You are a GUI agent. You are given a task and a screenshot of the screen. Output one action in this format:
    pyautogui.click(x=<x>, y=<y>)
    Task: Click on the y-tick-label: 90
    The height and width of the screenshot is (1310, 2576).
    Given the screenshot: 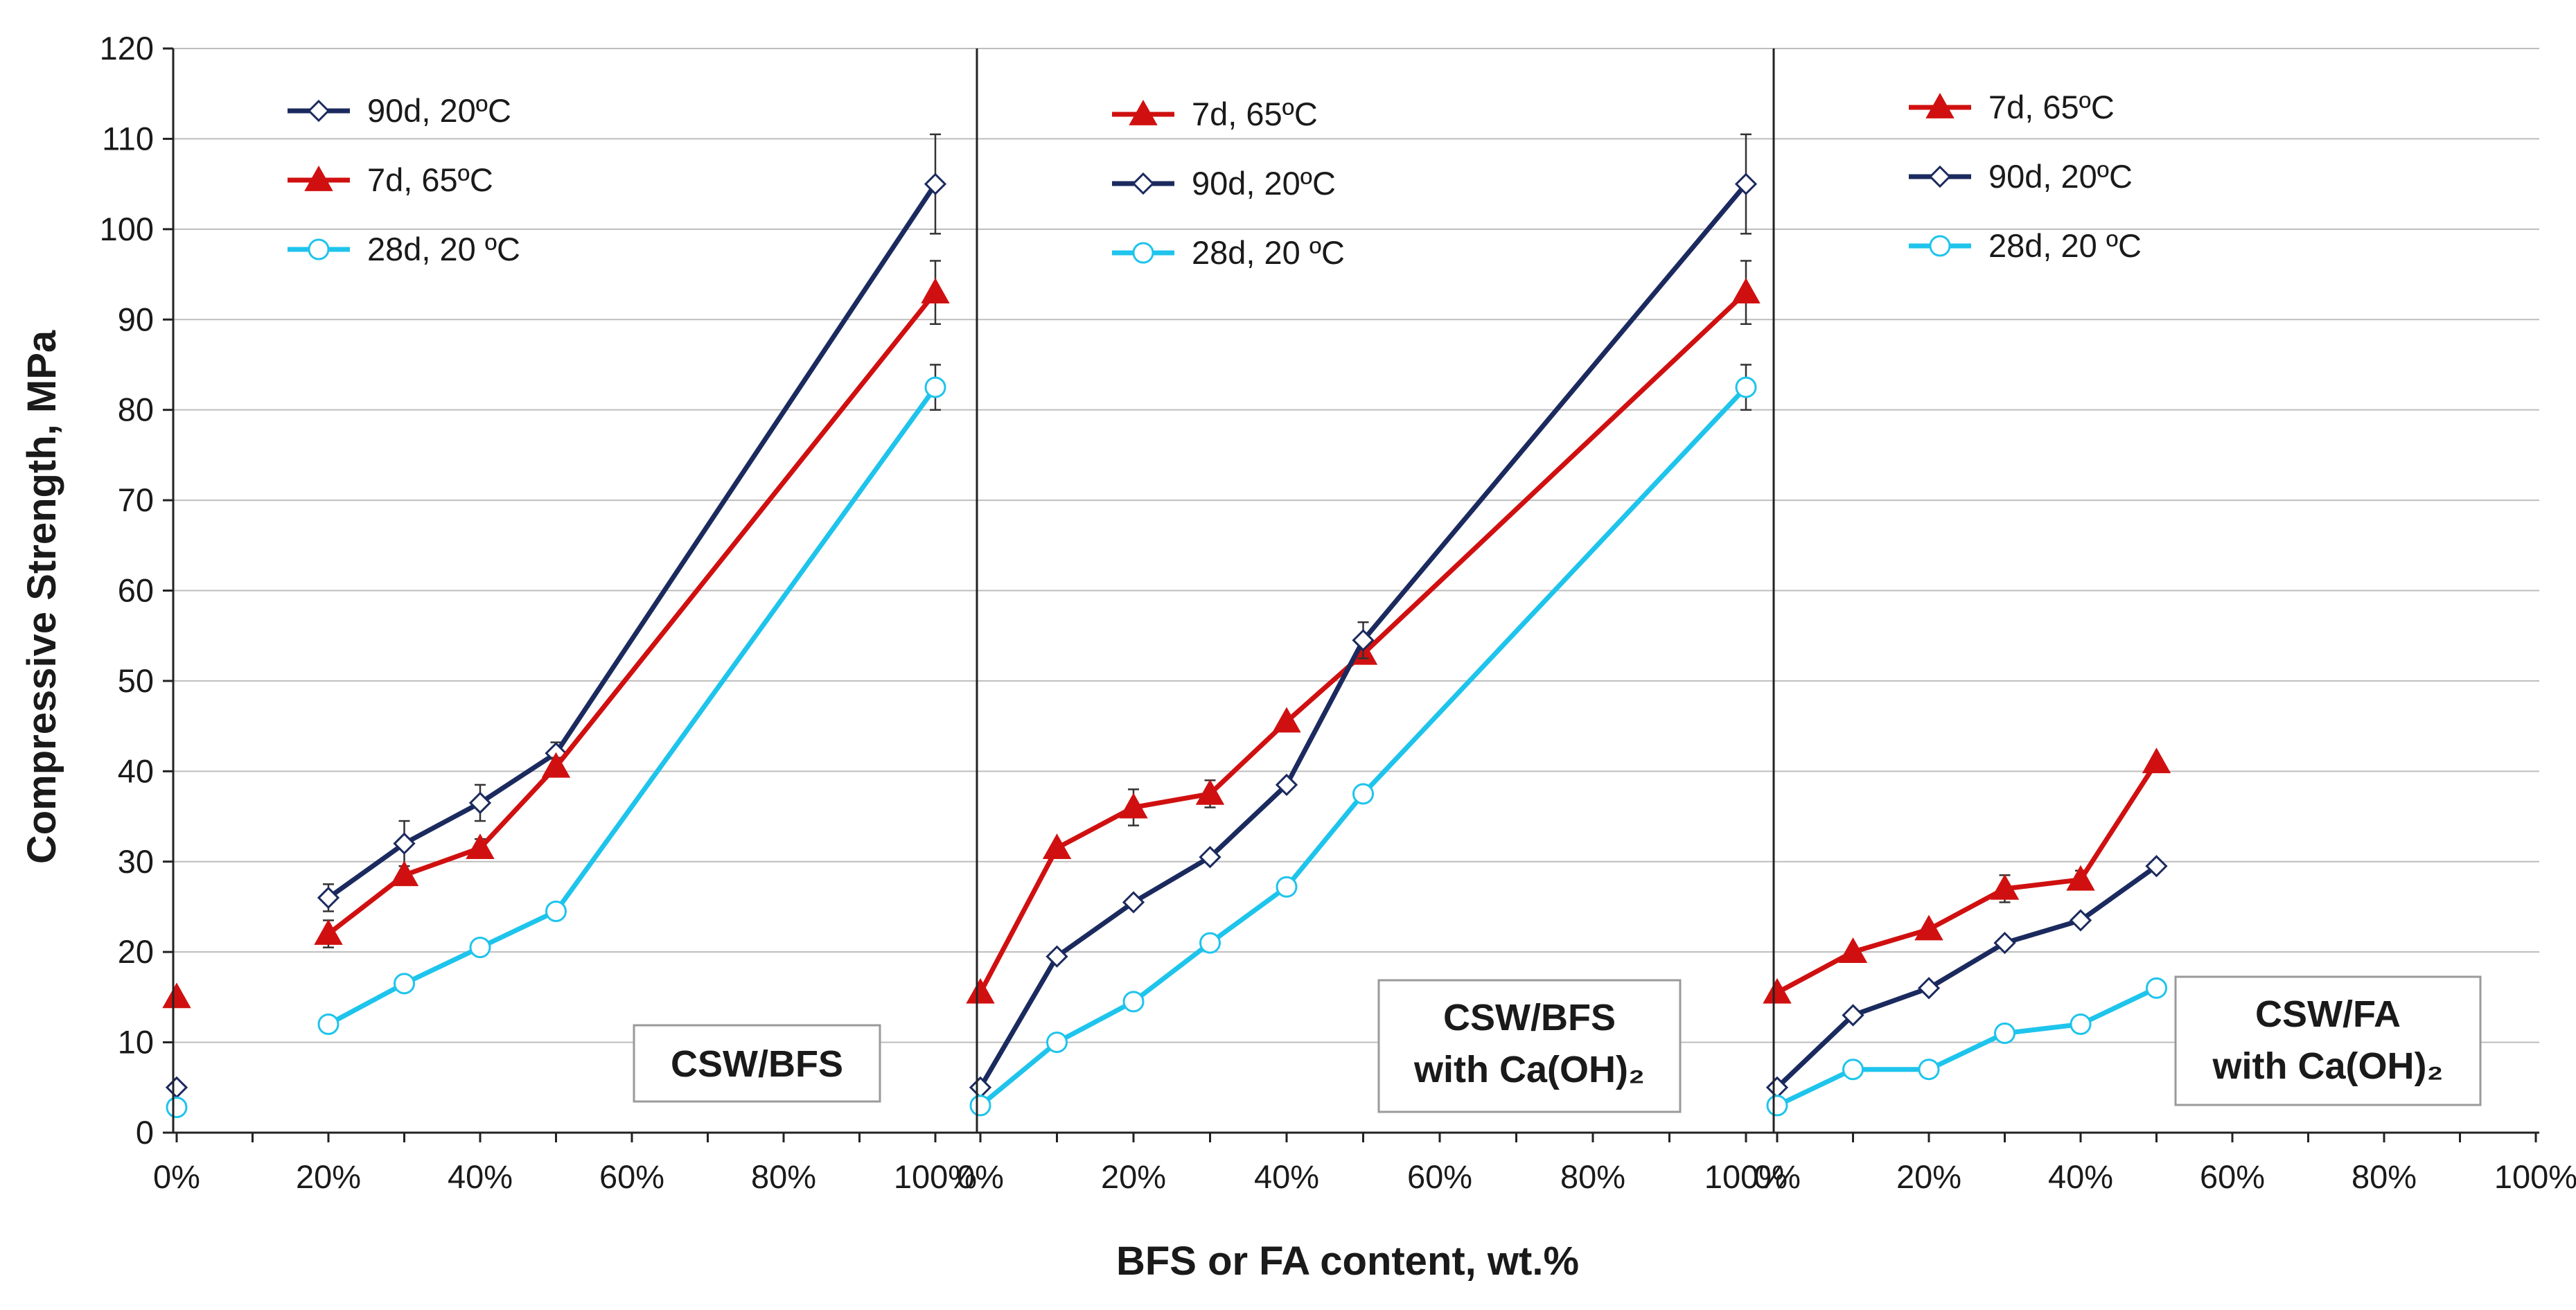 What is the action you would take?
    pyautogui.click(x=136, y=319)
    